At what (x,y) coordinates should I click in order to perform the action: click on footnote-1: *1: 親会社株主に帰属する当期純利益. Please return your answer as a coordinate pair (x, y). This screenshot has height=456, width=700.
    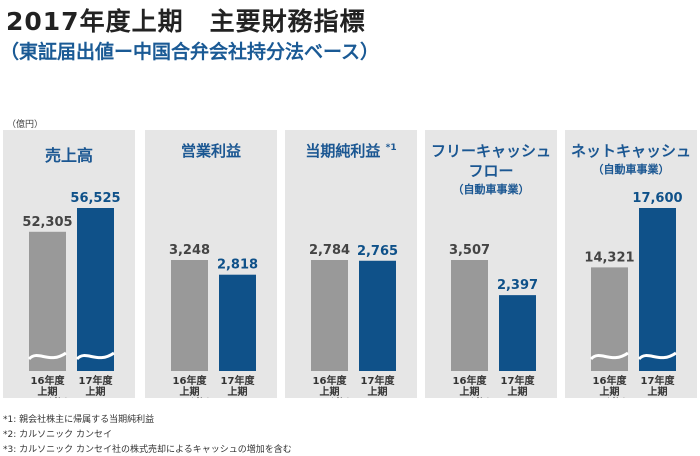
    Looking at the image, I should click on (79, 420).